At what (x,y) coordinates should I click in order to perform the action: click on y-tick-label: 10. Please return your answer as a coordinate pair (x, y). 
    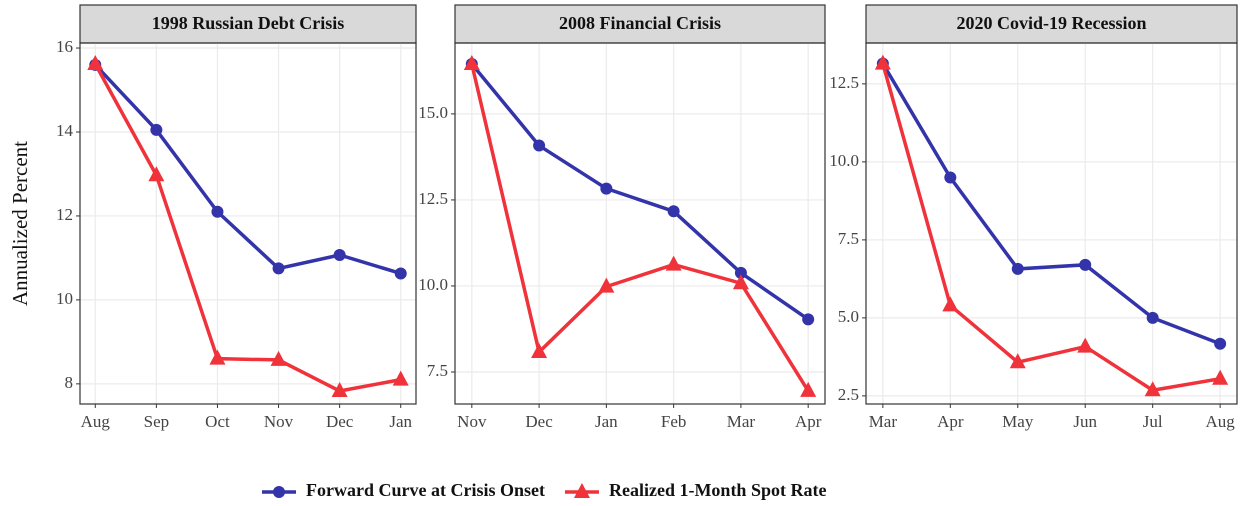
    Looking at the image, I should click on (64, 298).